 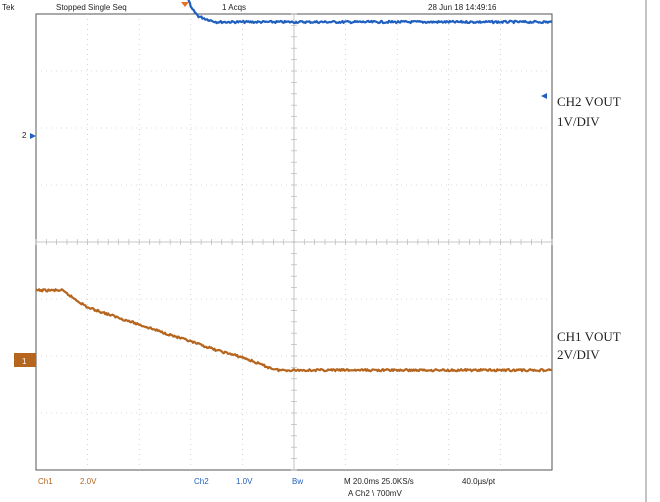 What do you see at coordinates (33, 136) in the screenshot?
I see `ch2-ground-marker-icon` at bounding box center [33, 136].